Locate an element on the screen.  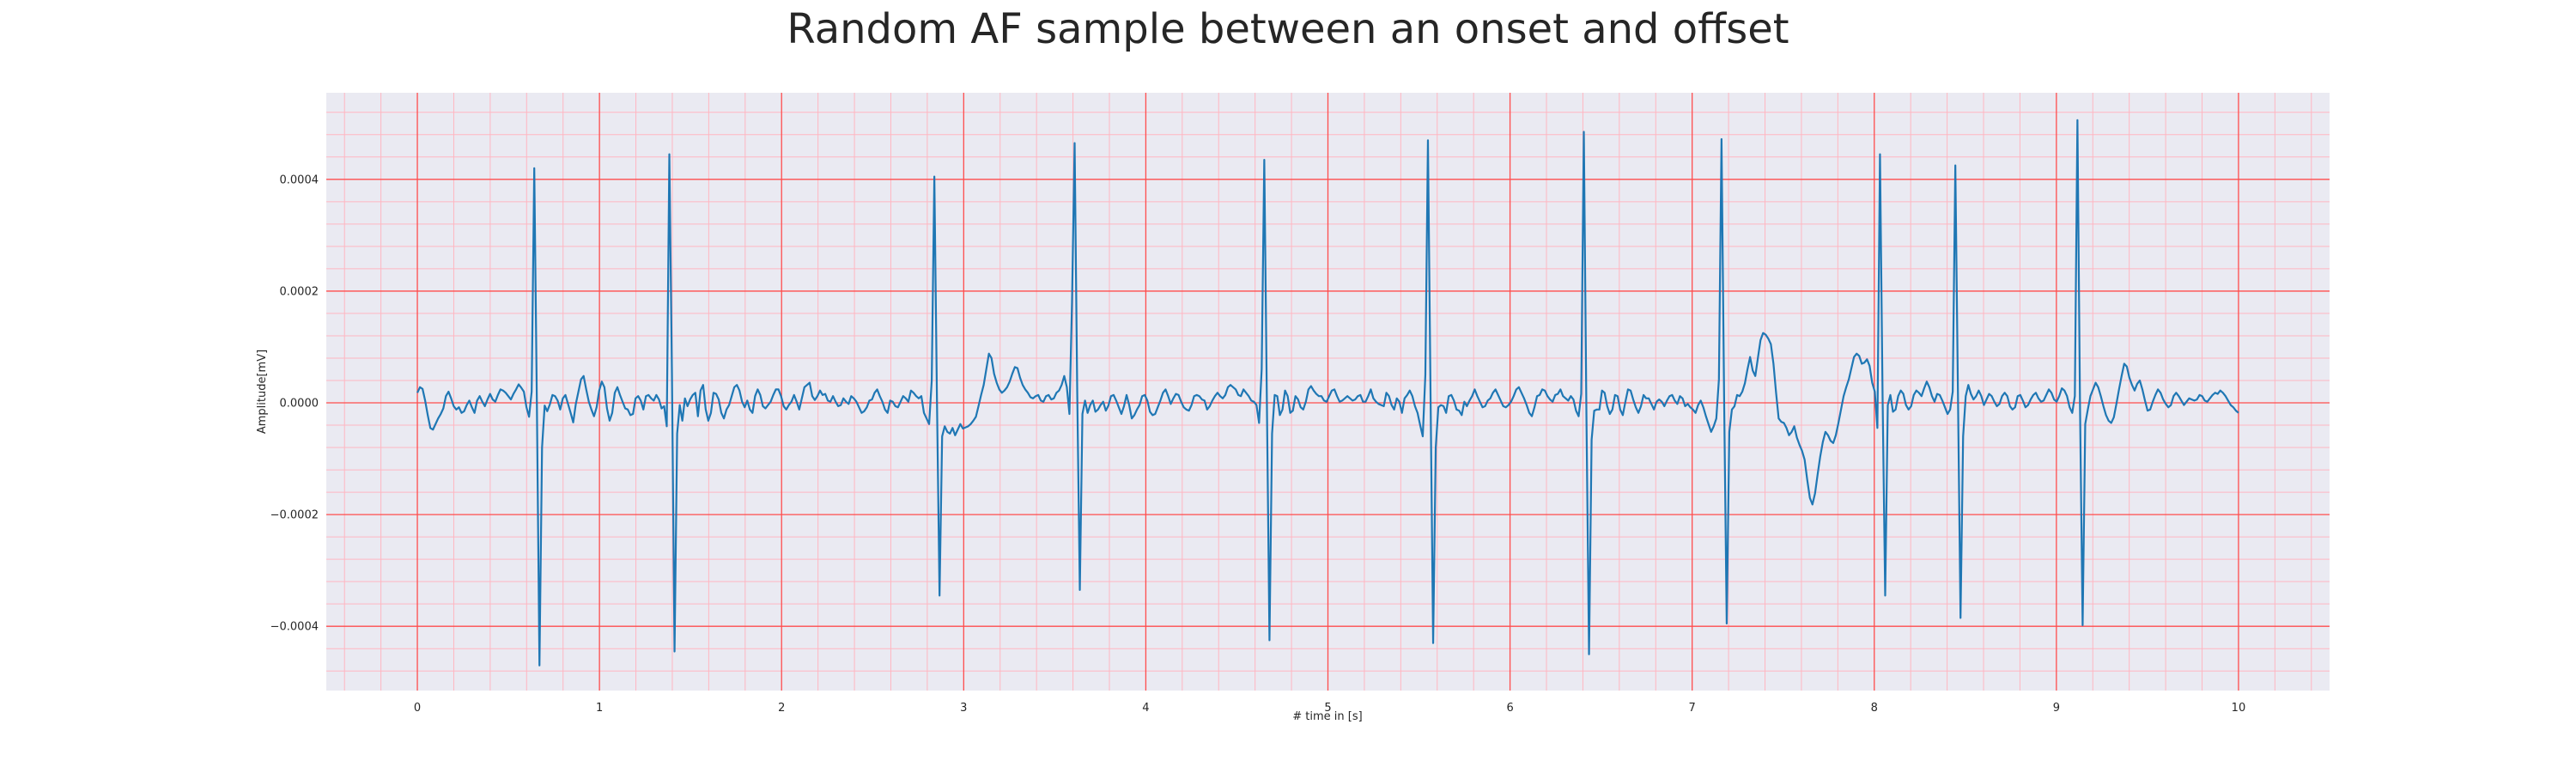
x-axis-ticks: 0 1 2 3 4 5 6 7 8 9 10 is located at coordinates (1330, 708).